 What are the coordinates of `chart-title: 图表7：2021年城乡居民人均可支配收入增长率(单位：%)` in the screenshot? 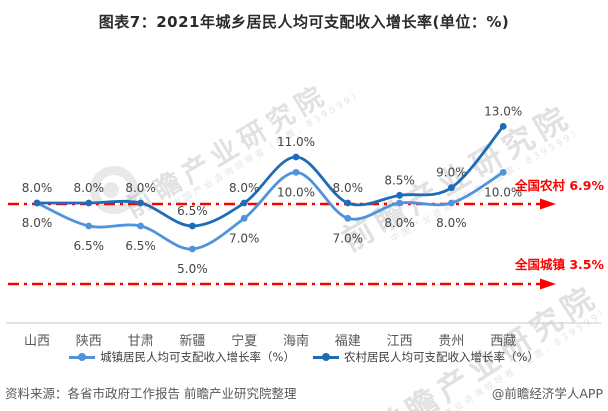 It's located at (304, 22).